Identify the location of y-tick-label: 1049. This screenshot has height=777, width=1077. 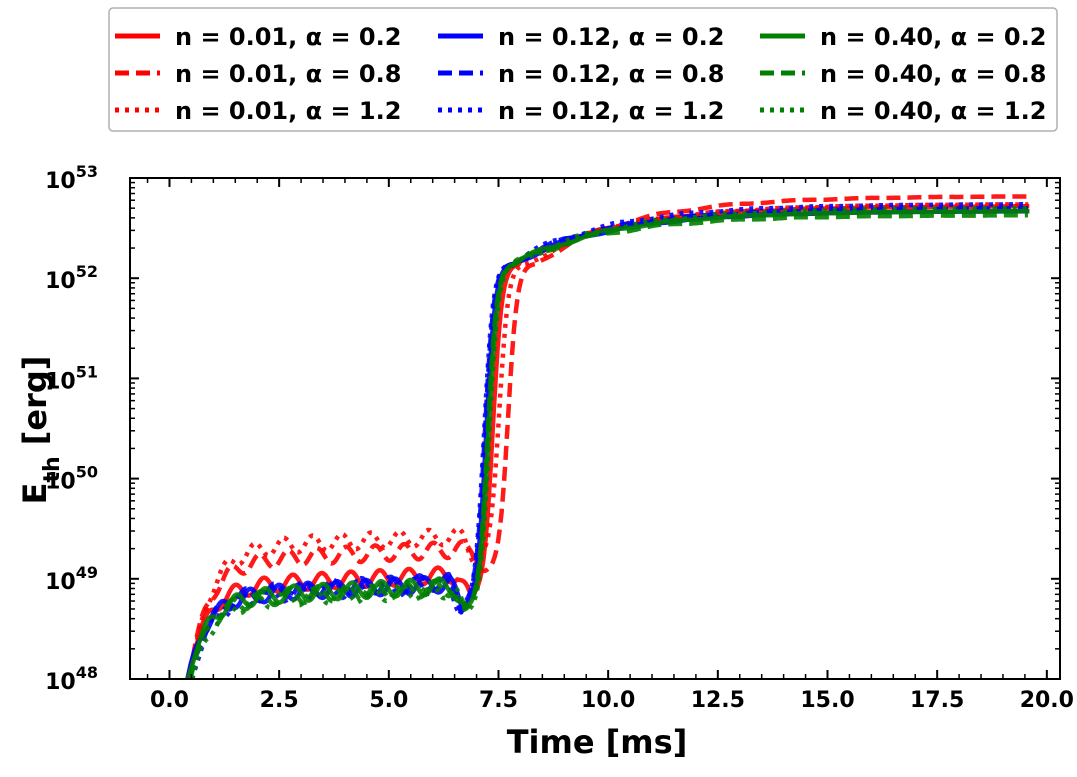
(71, 579).